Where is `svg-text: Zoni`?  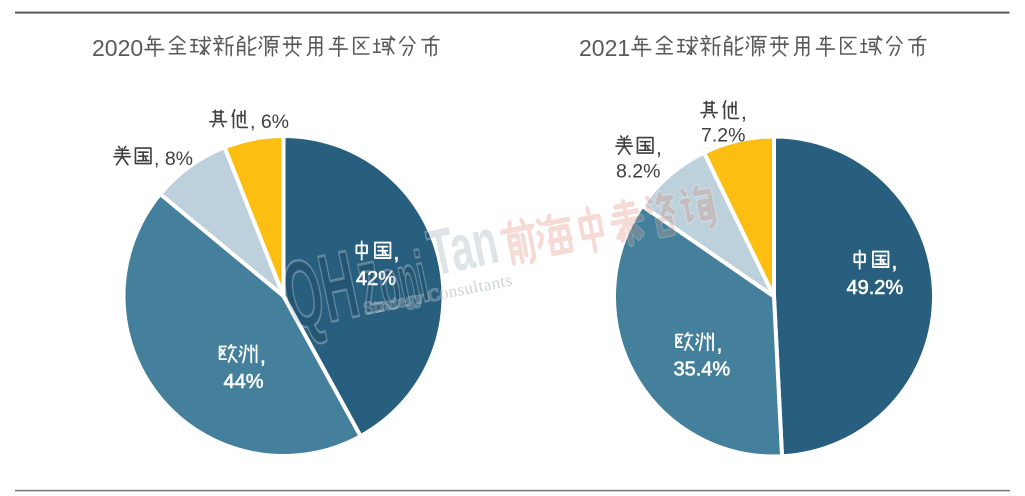
svg-text: Zoni is located at coordinates (394, 283).